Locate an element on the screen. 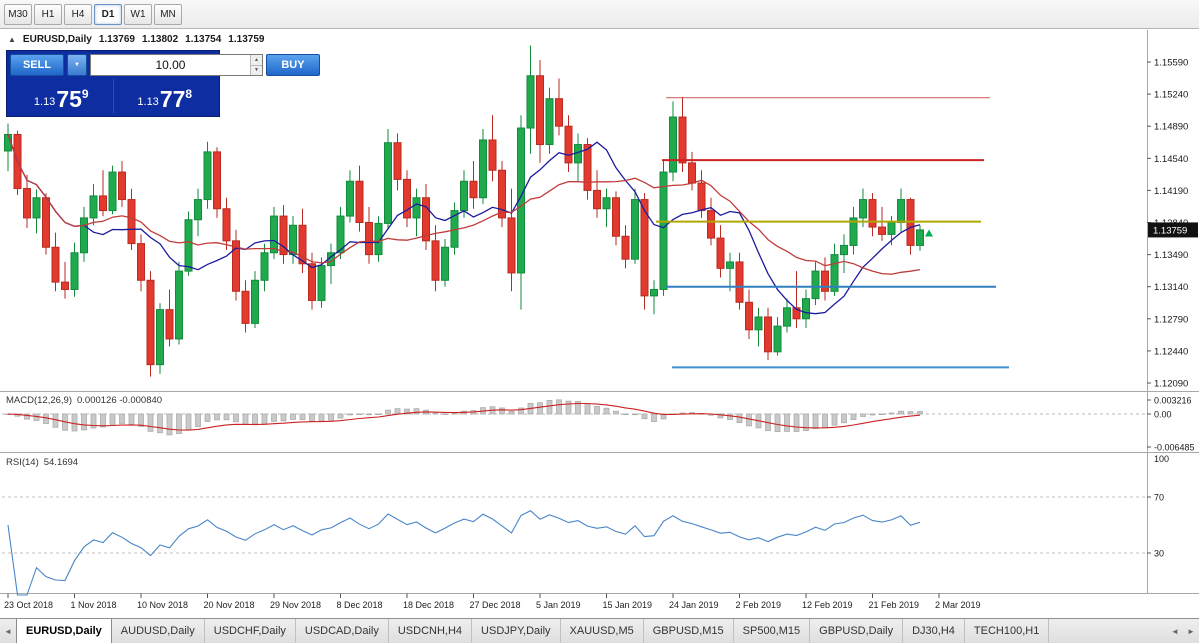 The width and height of the screenshot is (1199, 643). svg-text: 100 is located at coordinates (1161, 459).